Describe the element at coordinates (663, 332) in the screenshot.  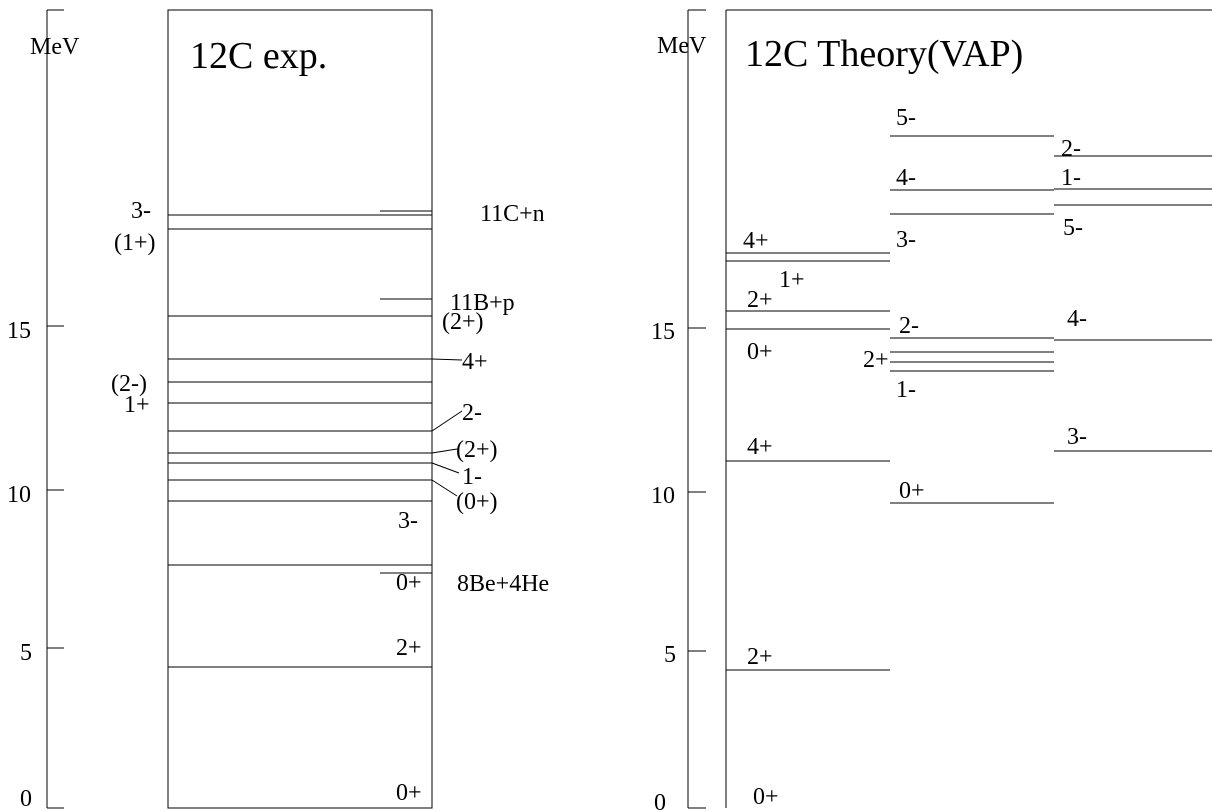
I see `right-tick-label-15: 15` at that location.